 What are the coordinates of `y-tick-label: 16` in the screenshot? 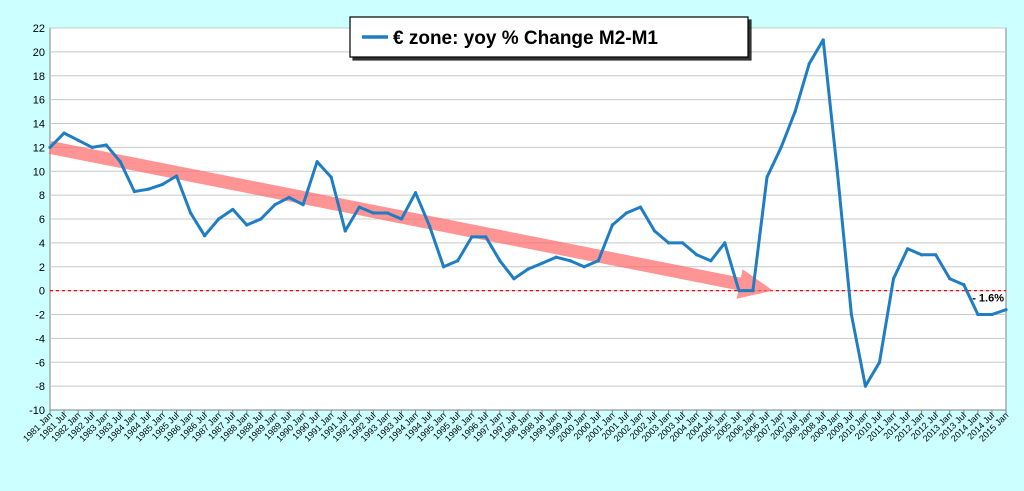 It's located at (39, 101).